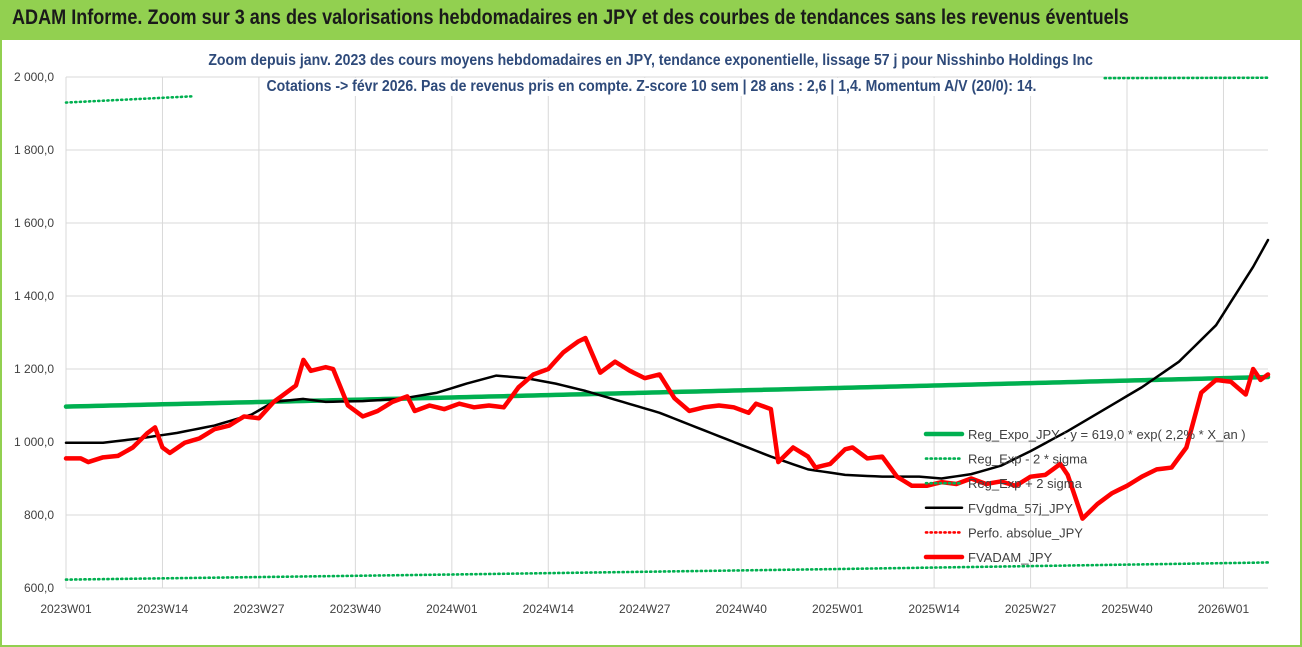 This screenshot has width=1302, height=647. What do you see at coordinates (645, 609) in the screenshot?
I see `x-tick-label: 2024W27` at bounding box center [645, 609].